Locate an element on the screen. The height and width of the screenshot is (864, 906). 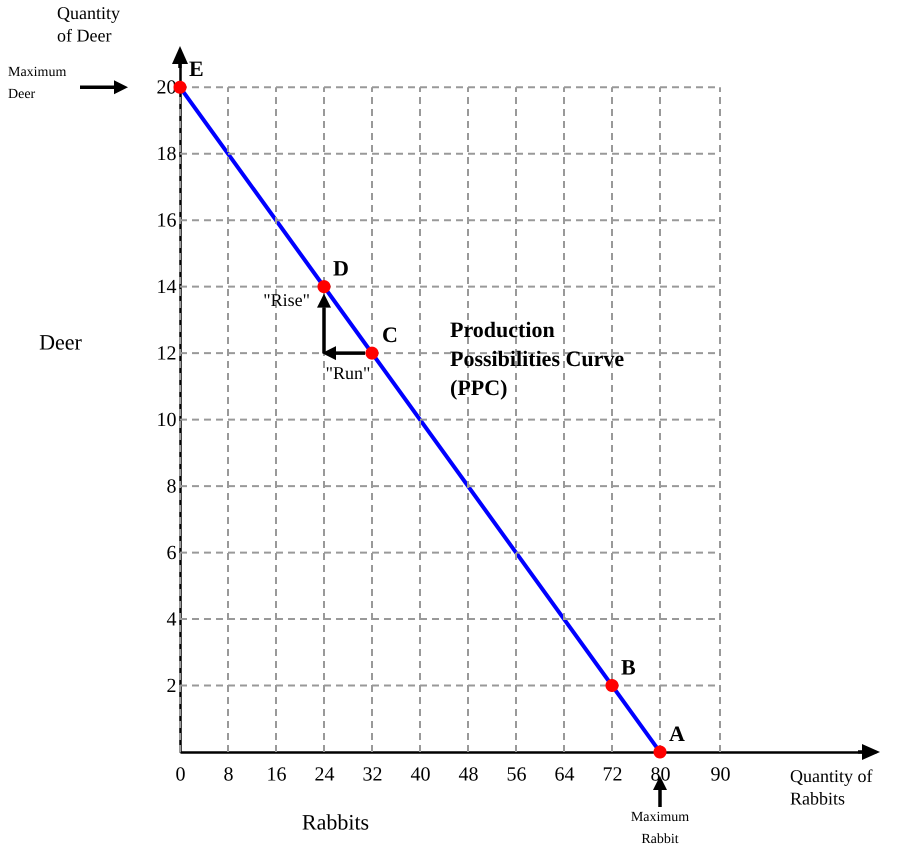
annotation: B is located at coordinates (628, 667).